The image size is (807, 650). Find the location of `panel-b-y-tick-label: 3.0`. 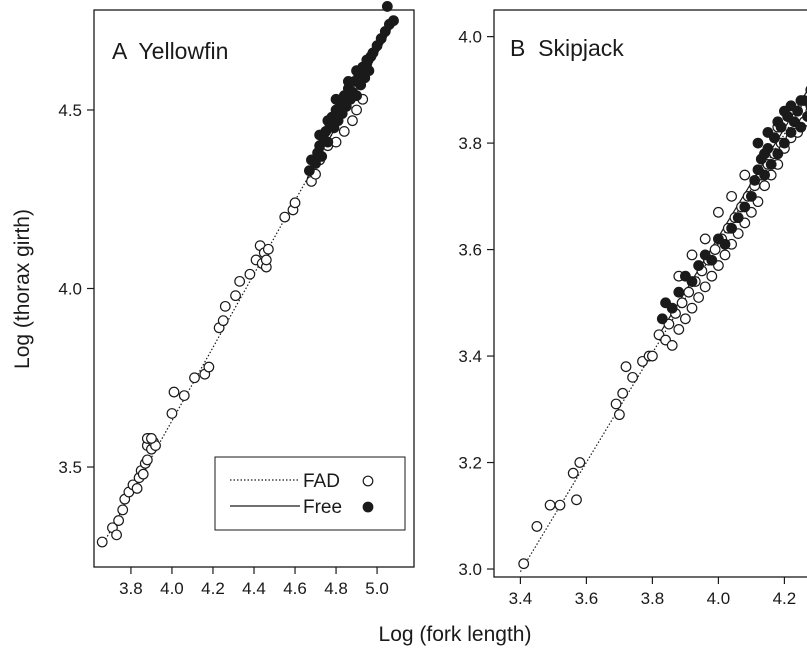

panel-b-y-tick-label: 3.0 is located at coordinates (470, 569).